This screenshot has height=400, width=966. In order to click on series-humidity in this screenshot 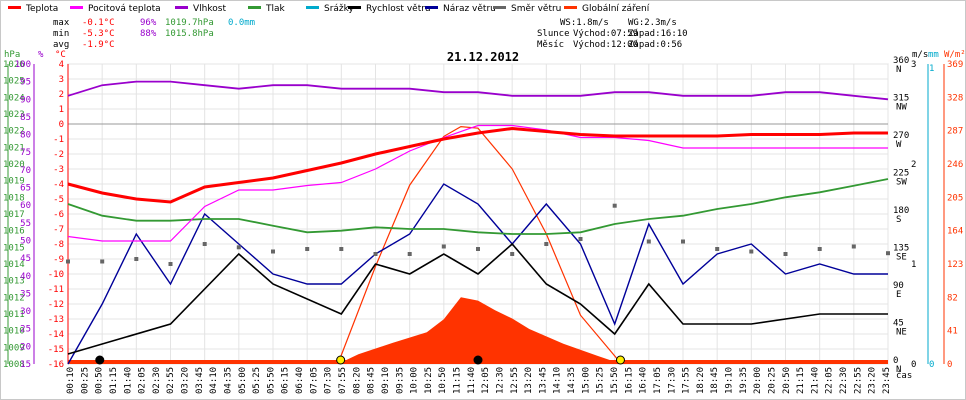, I will do `click(478, 90)`.